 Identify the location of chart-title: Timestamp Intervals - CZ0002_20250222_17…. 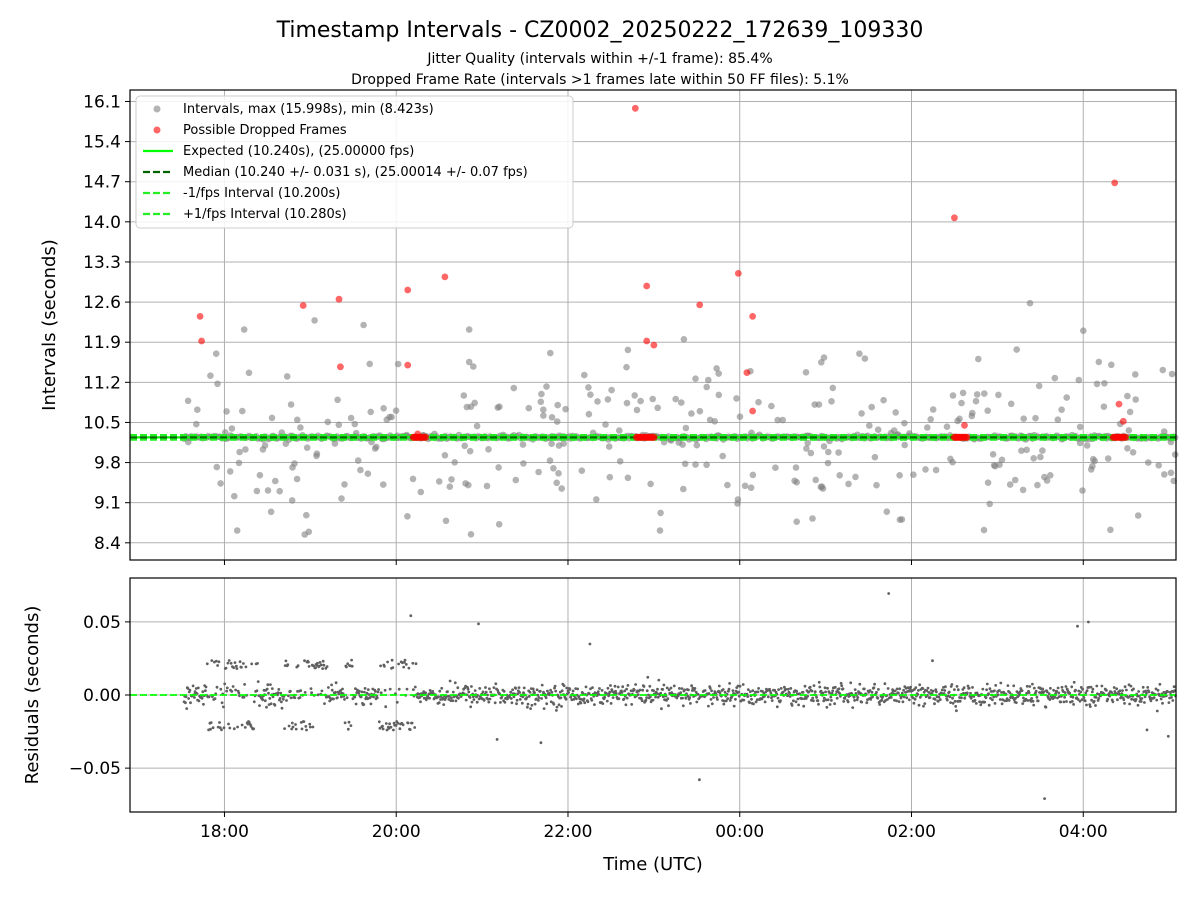
(600, 30).